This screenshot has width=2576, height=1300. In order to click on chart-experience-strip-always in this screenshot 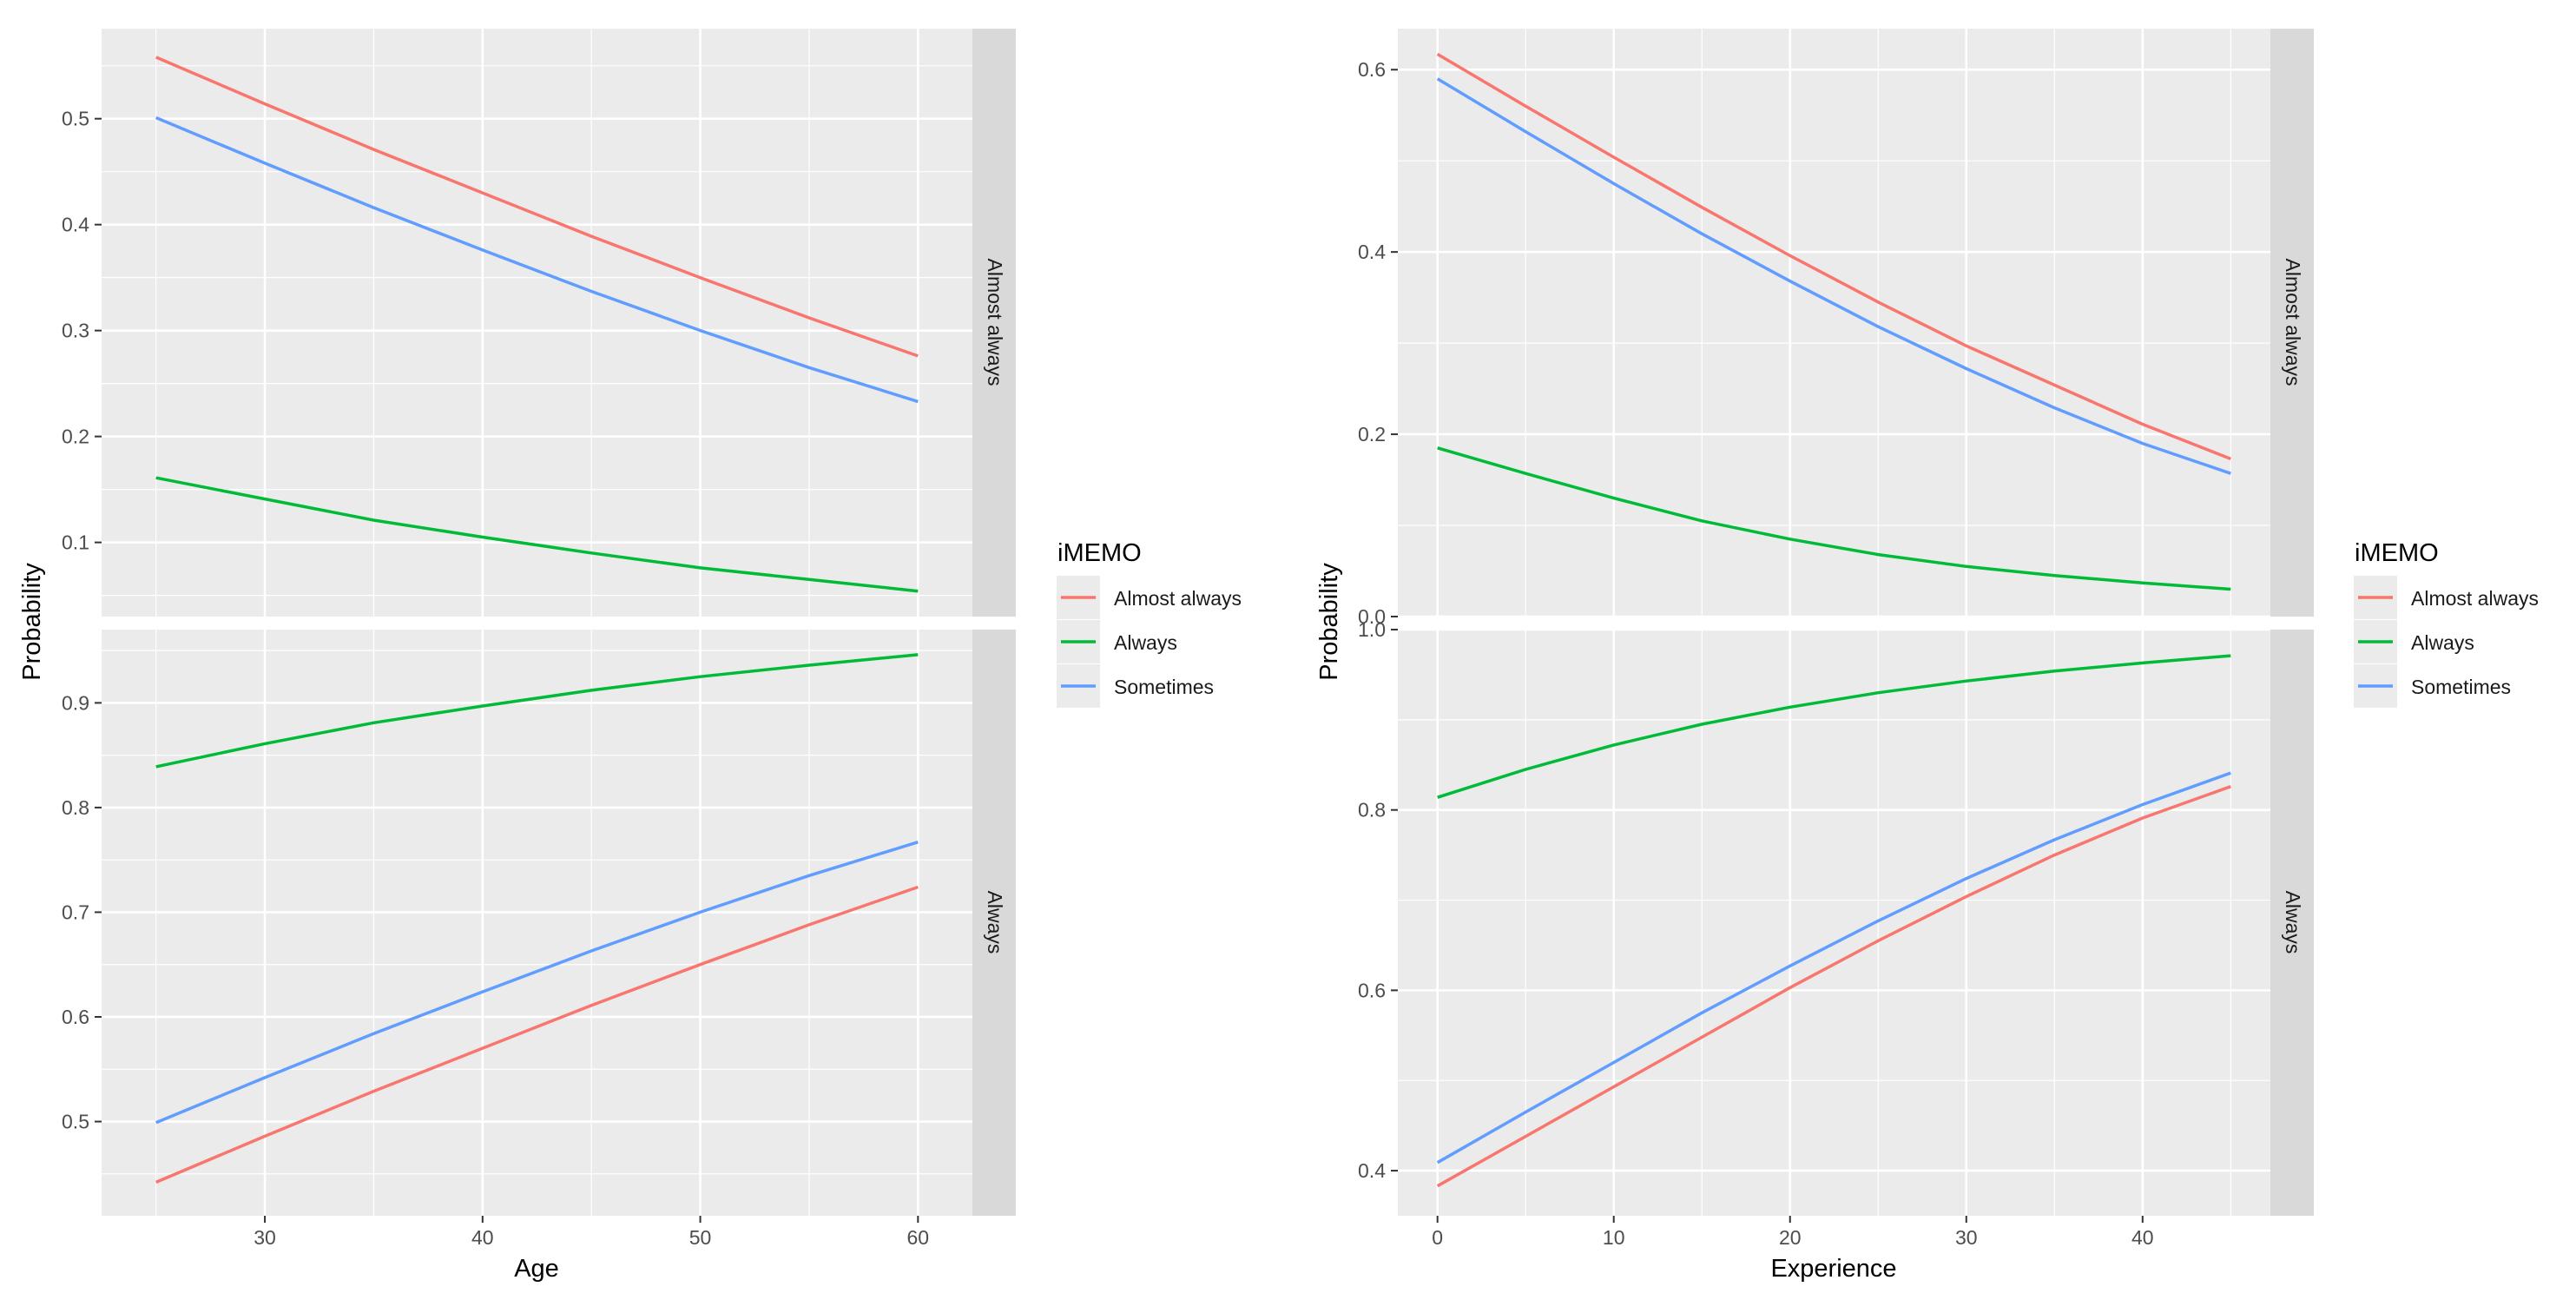, I will do `click(2292, 923)`.